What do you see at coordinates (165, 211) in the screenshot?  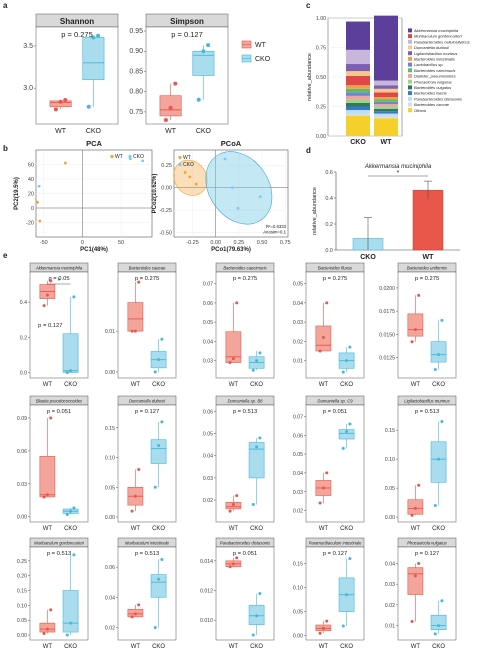 I see `y-tick-label: -0.25` at bounding box center [165, 211].